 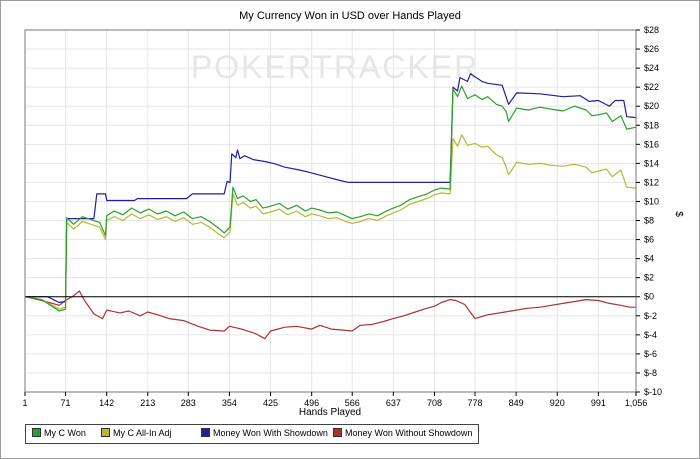 I want to click on y-tick-label: $24, so click(x=651, y=68).